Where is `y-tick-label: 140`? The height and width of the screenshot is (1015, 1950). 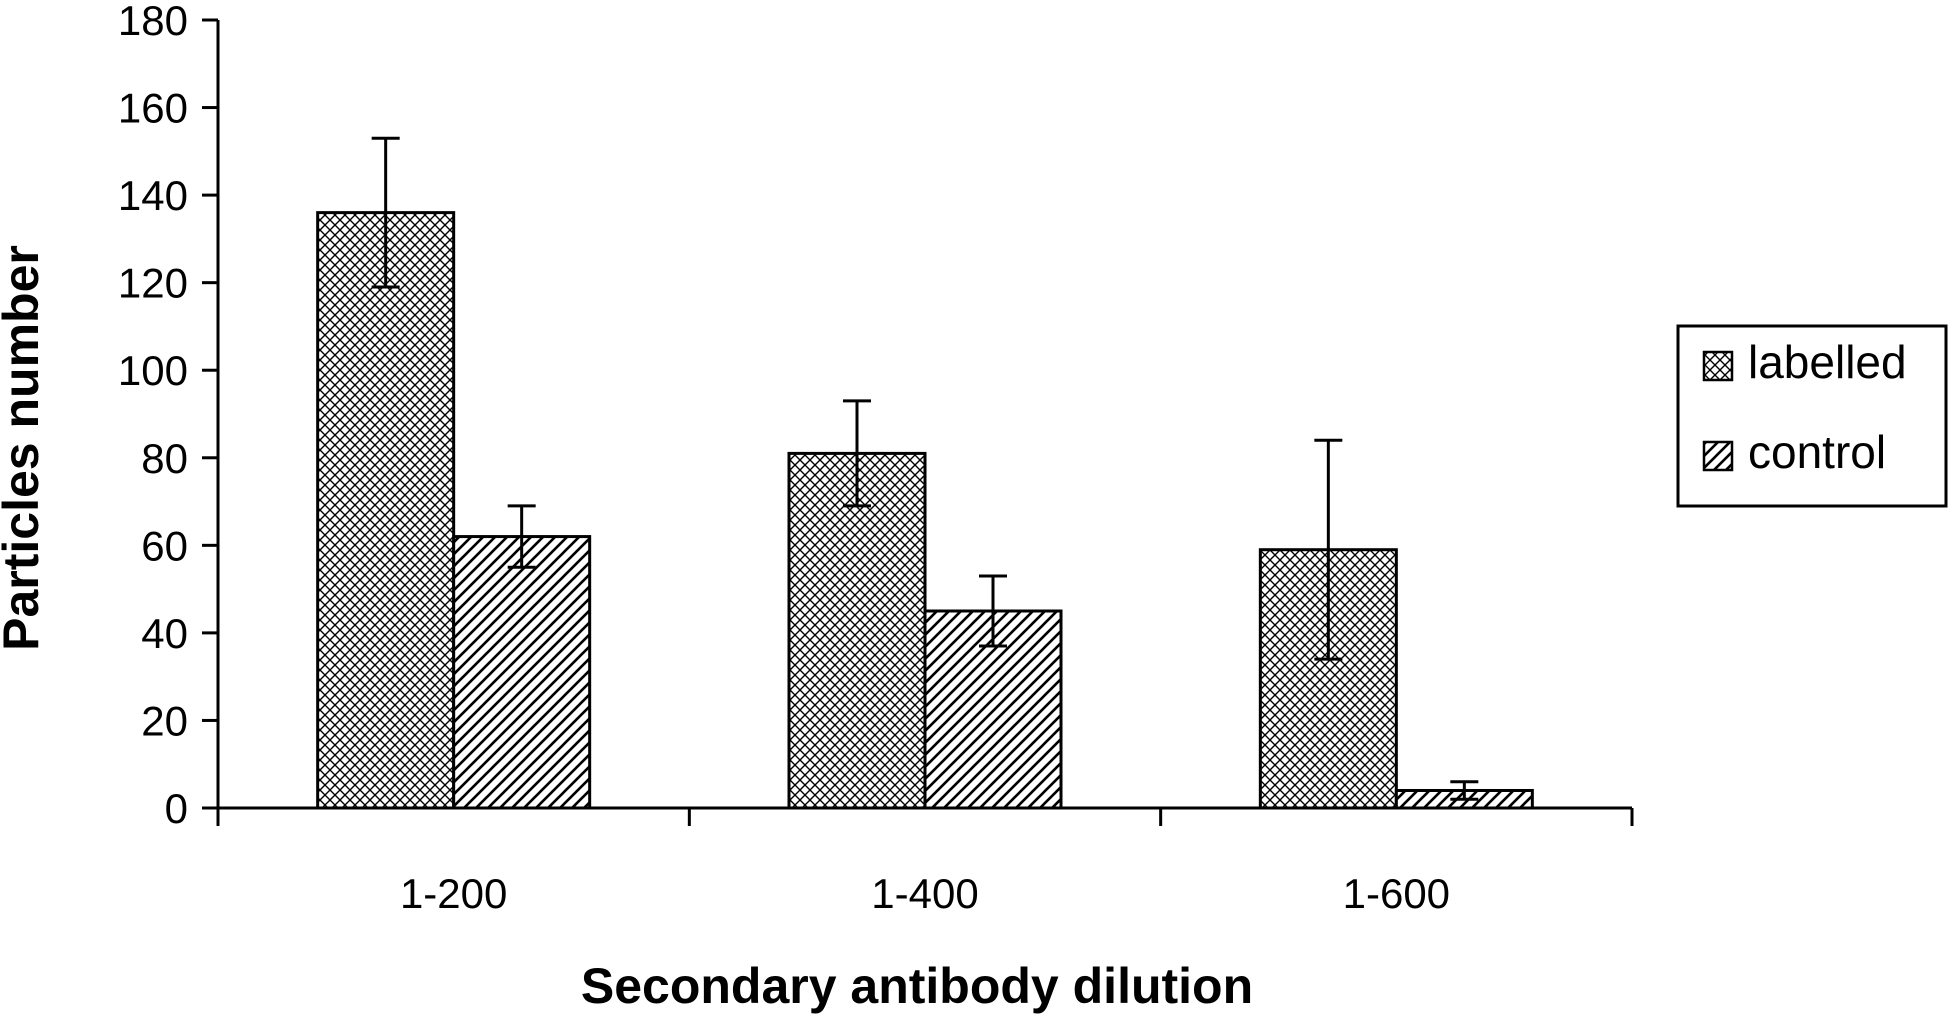 y-tick-label: 140 is located at coordinates (153, 195).